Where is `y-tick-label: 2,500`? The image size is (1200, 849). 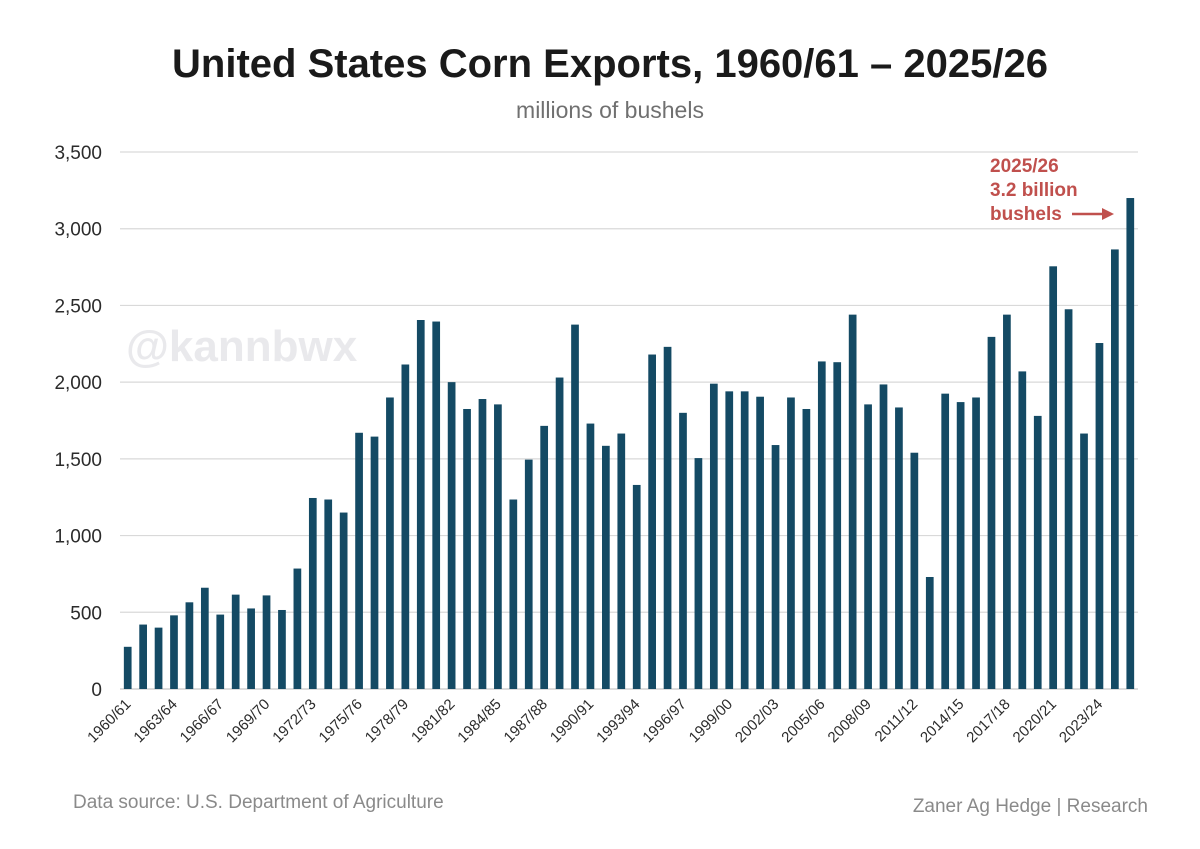 y-tick-label: 2,500 is located at coordinates (78, 306).